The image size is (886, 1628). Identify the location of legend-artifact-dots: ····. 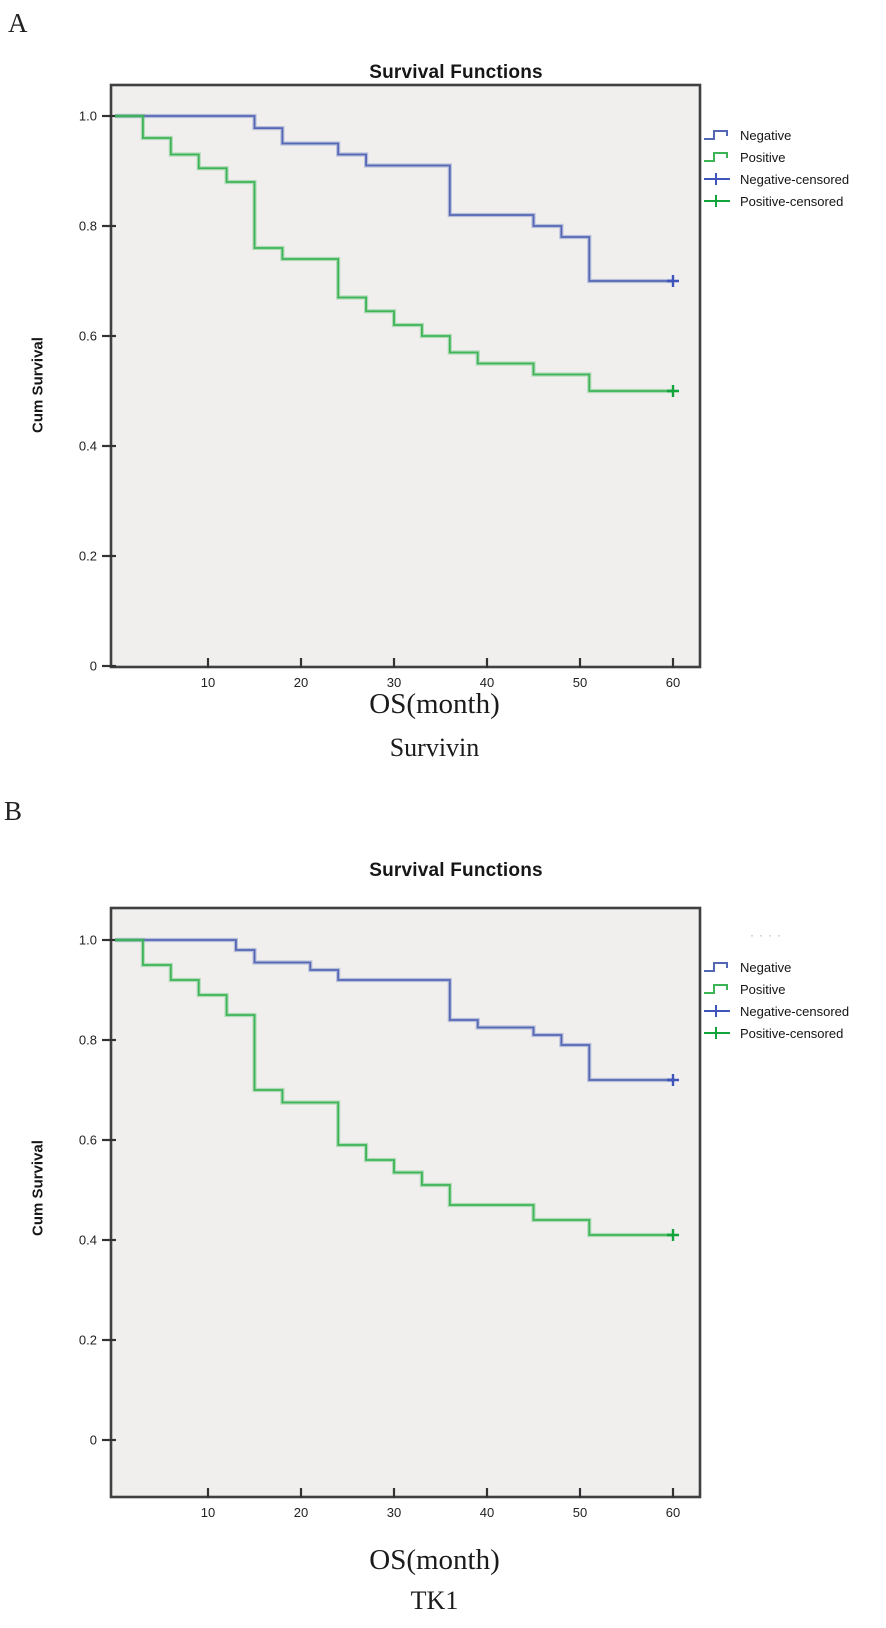
(768, 935).